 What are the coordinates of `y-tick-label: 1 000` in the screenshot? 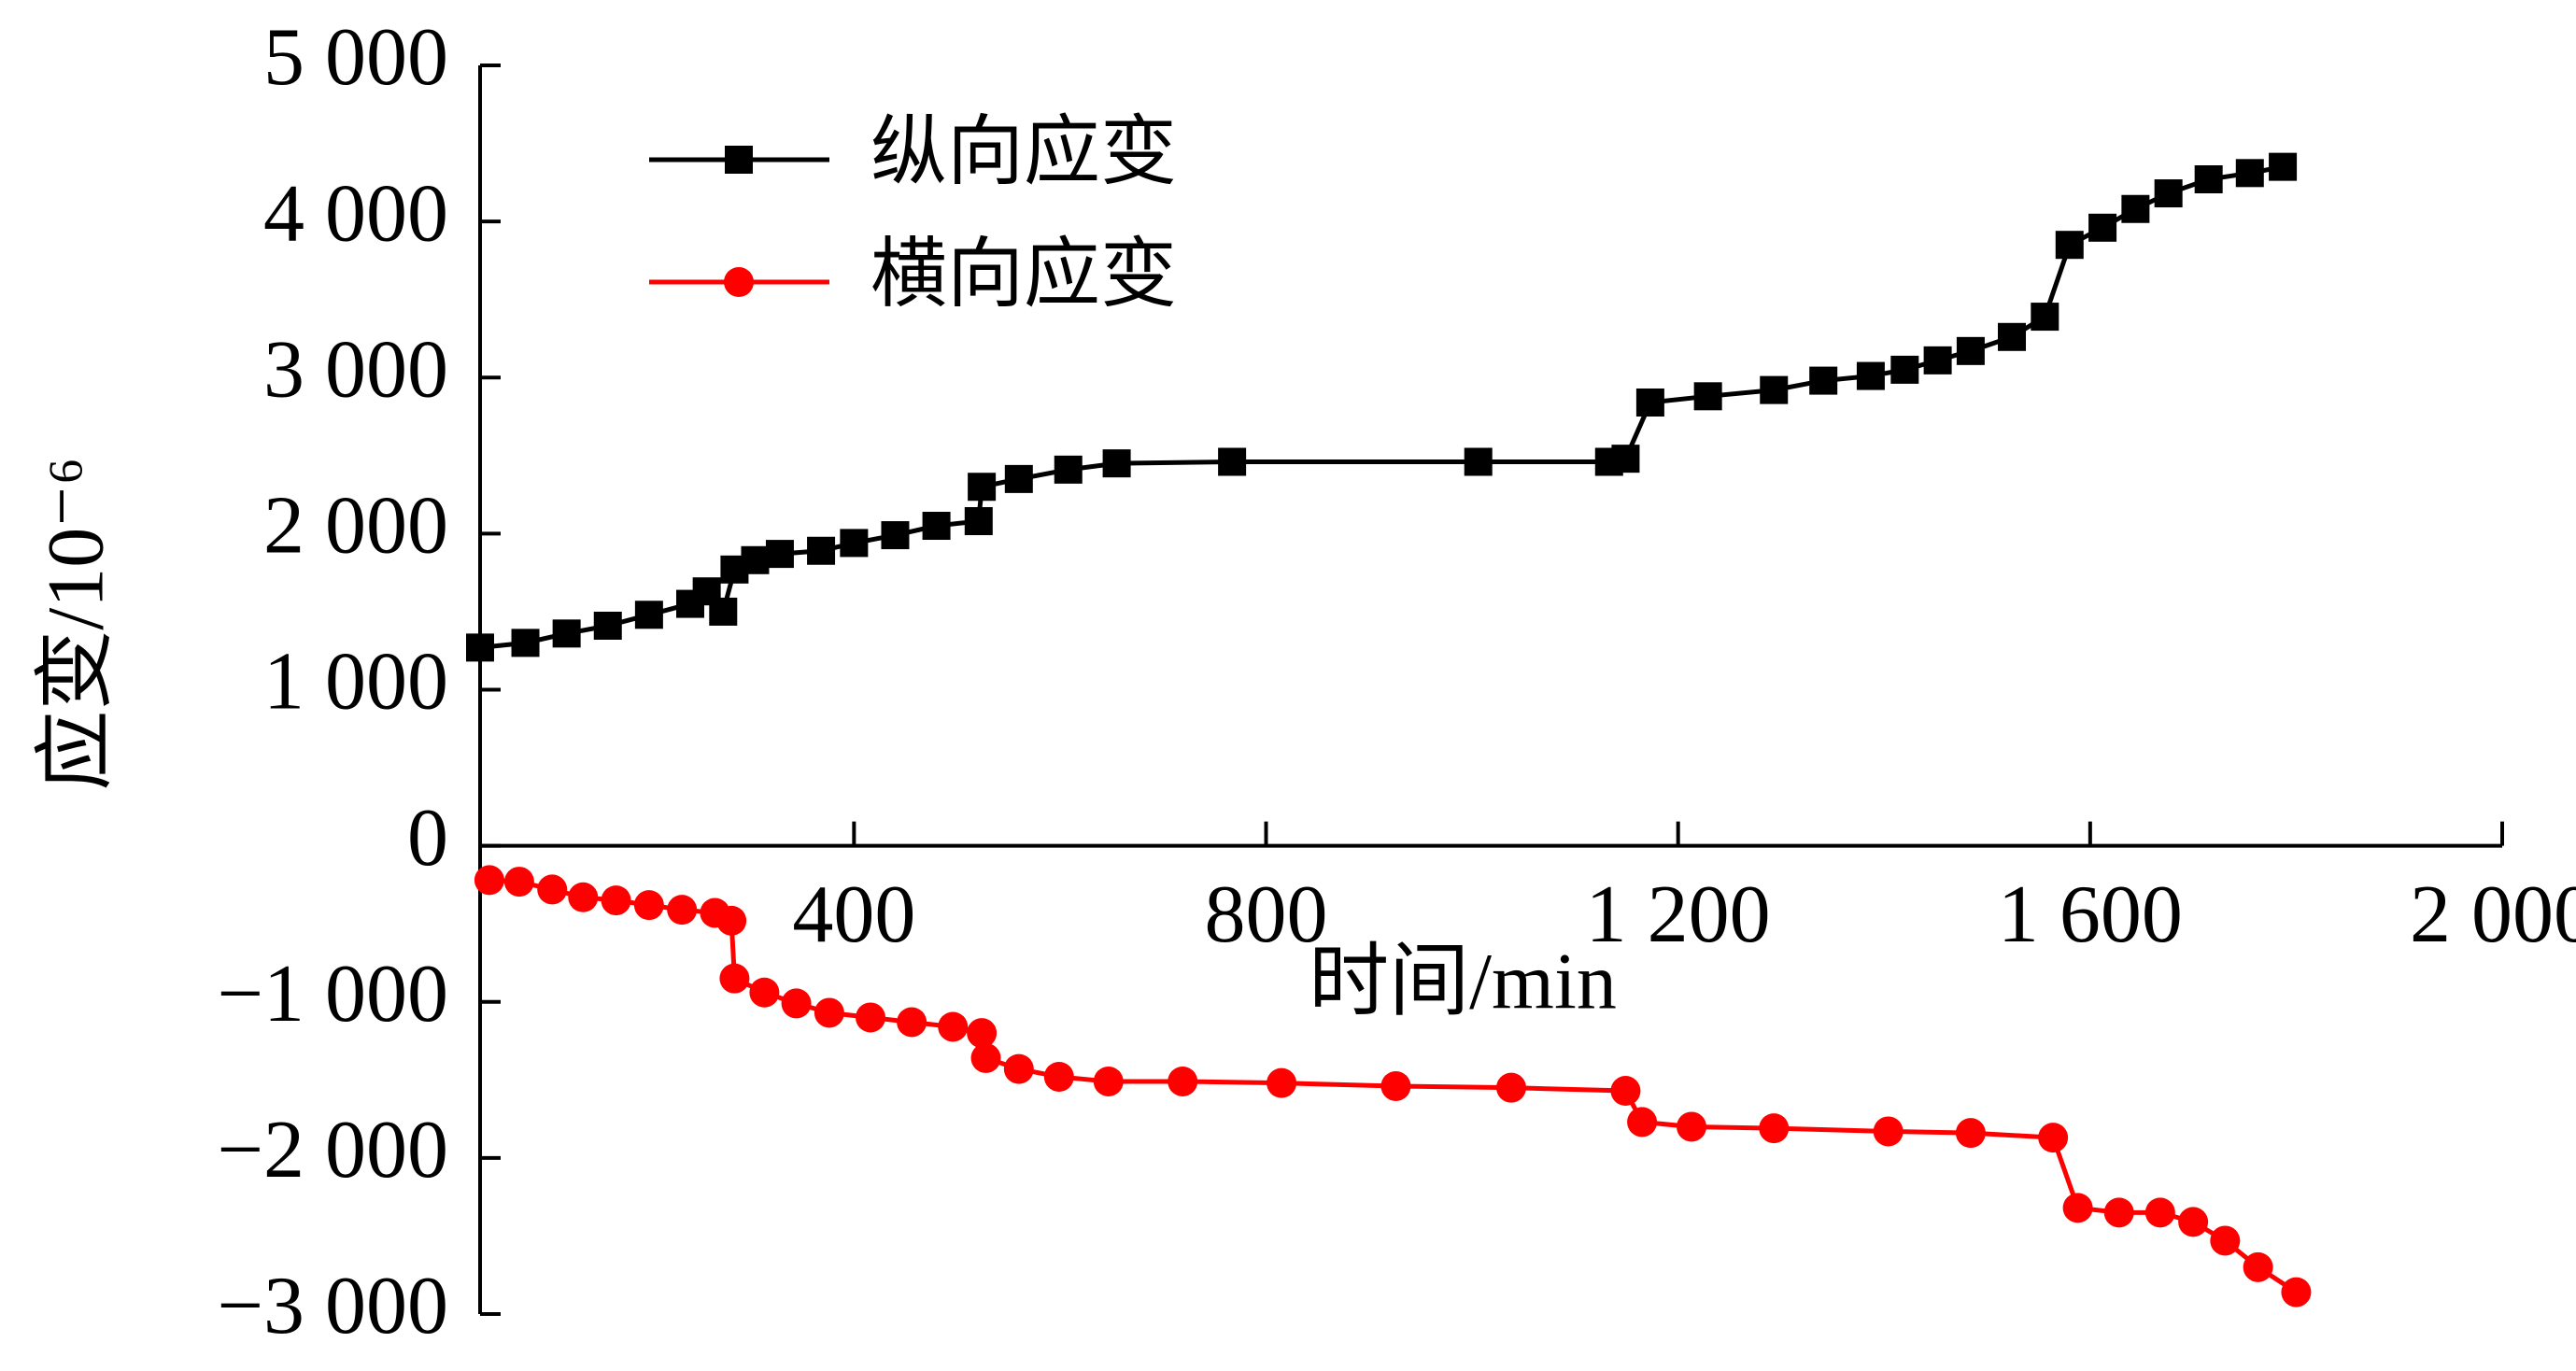 It's located at (355, 682).